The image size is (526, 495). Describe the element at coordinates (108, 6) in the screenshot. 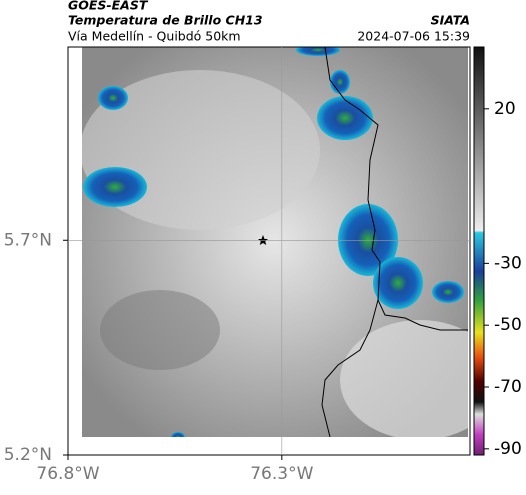

I see `satellite: GOES-EAST` at that location.